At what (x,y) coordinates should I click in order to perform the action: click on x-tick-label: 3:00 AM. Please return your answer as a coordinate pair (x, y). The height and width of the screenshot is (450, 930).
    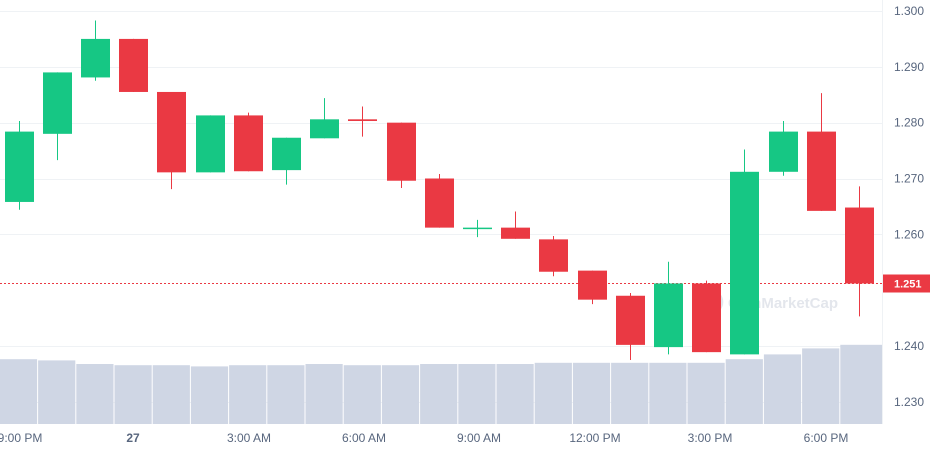
    Looking at the image, I should click on (249, 438).